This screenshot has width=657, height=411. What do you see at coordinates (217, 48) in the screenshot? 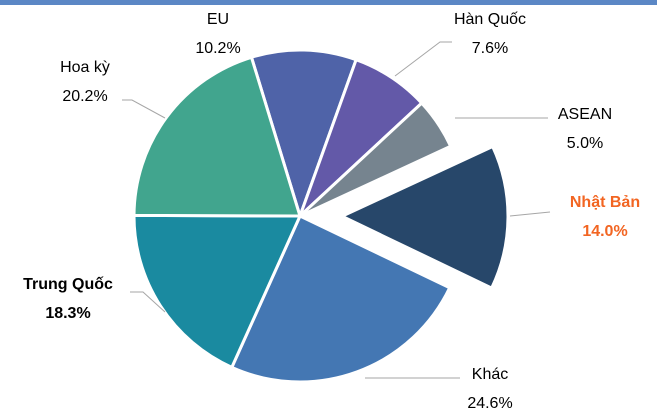
I see `slice-value-label: 10.2%` at bounding box center [217, 48].